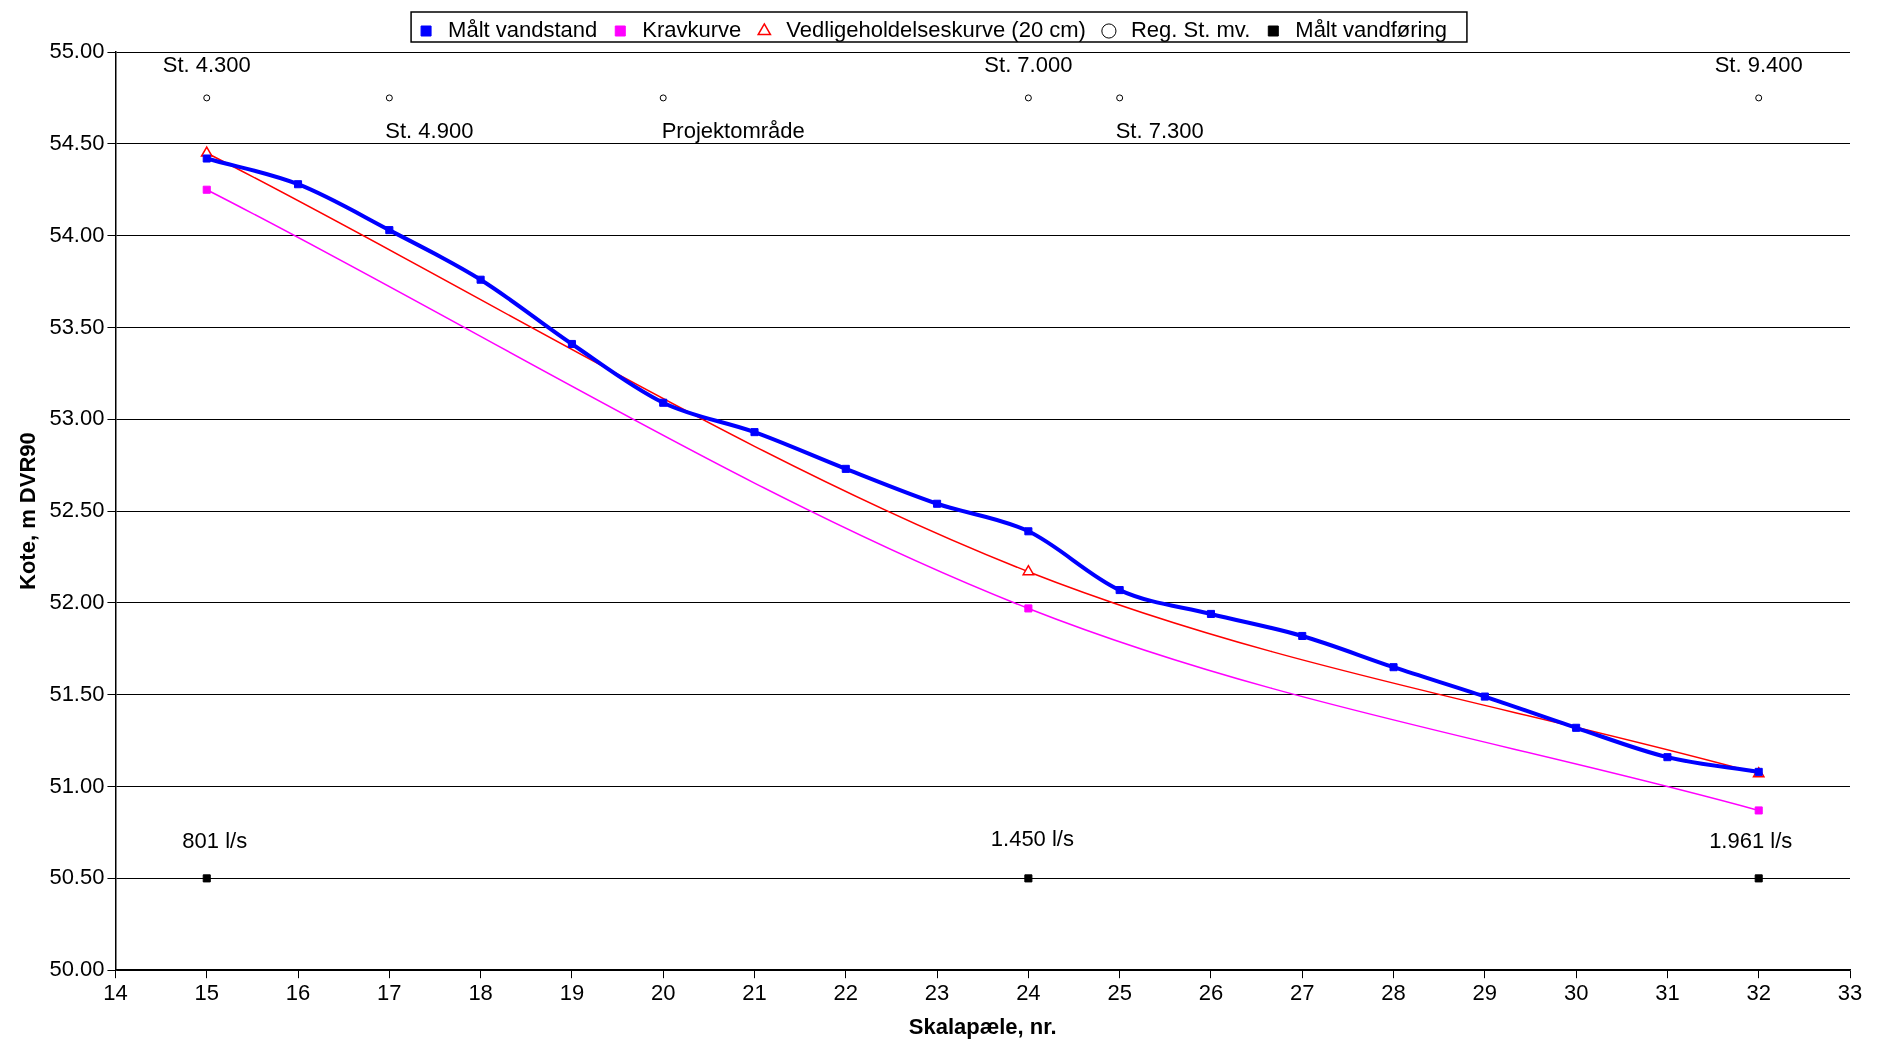  Describe the element at coordinates (77, 142) in the screenshot. I see `y-tick-label: 54.50` at that location.